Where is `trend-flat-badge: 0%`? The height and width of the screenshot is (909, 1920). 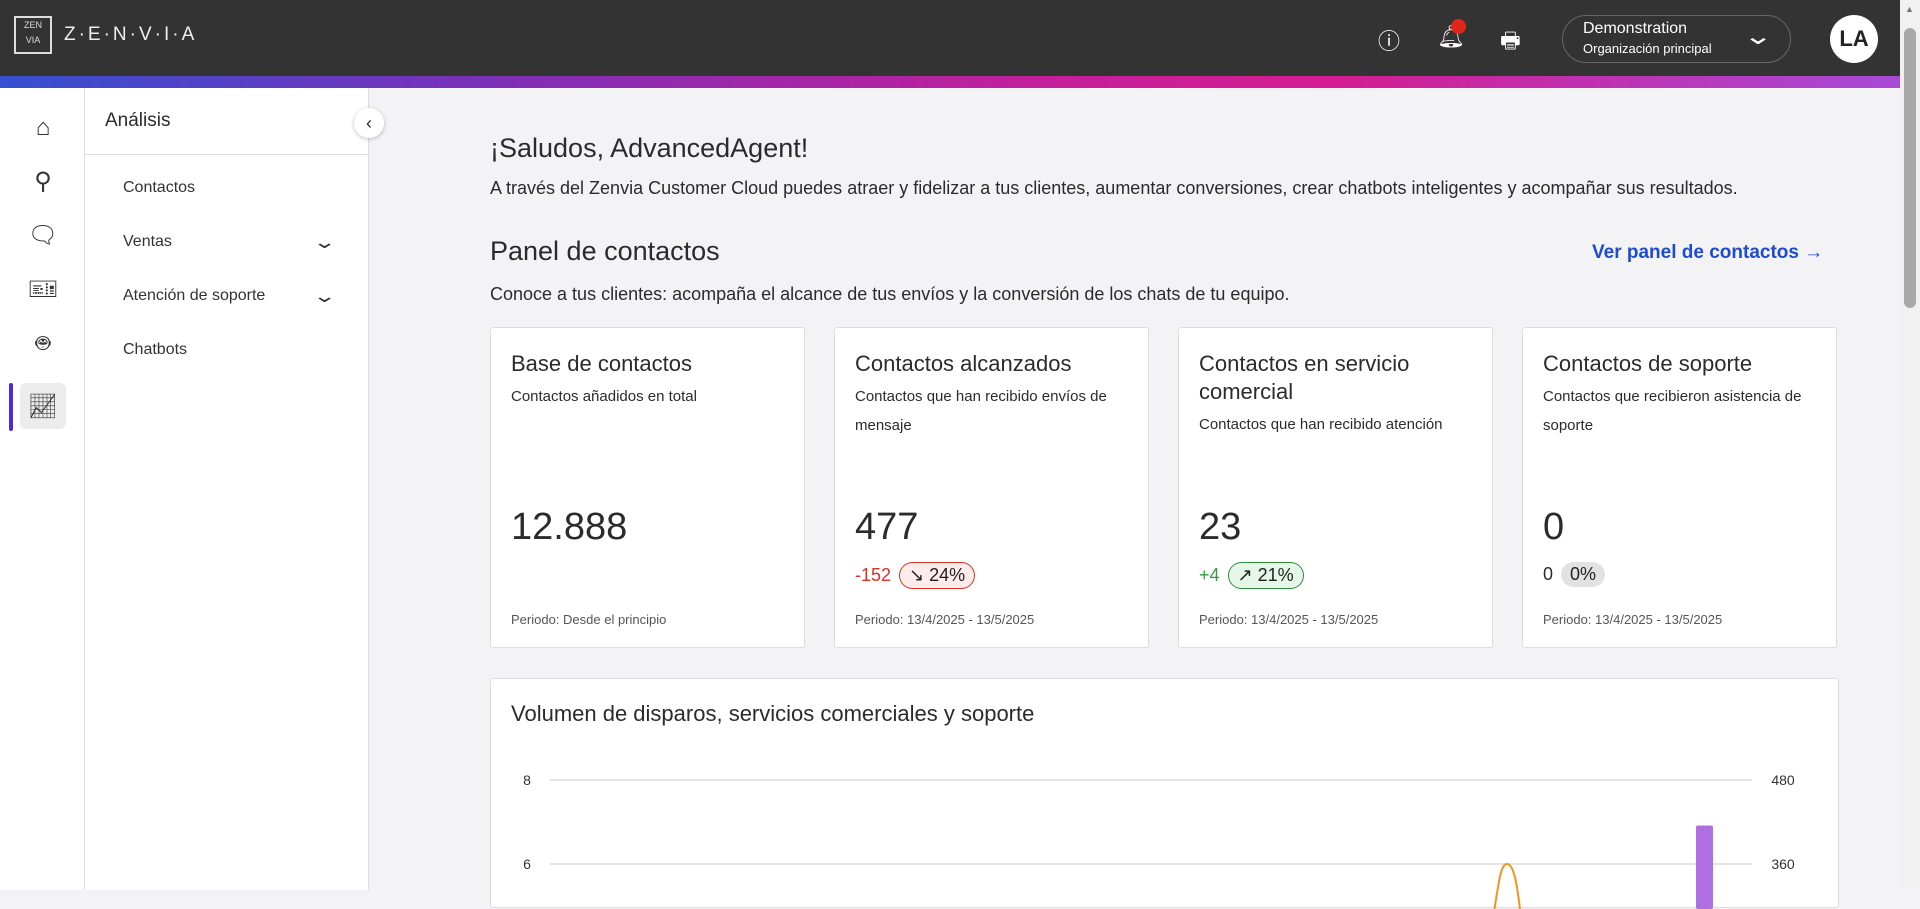 trend-flat-badge: 0% is located at coordinates (1583, 574).